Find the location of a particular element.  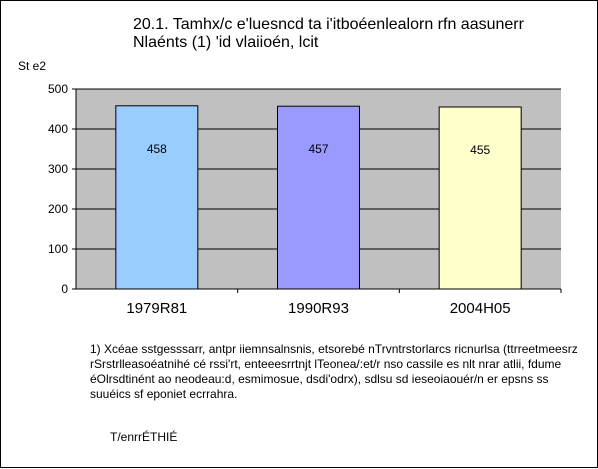

x-tick-label: 1979R81 is located at coordinates (156, 308).